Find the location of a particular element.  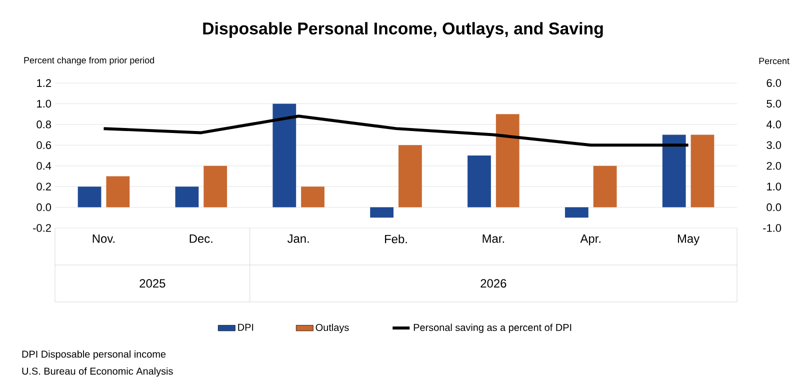

x-tick-label: May is located at coordinates (689, 240).